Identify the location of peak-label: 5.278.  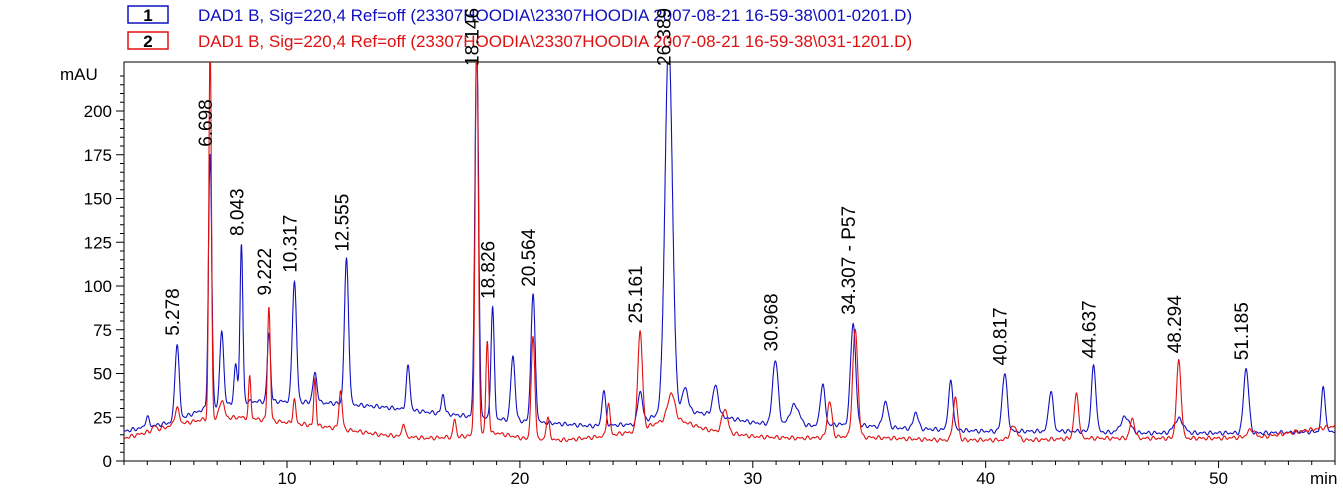
(173, 312).